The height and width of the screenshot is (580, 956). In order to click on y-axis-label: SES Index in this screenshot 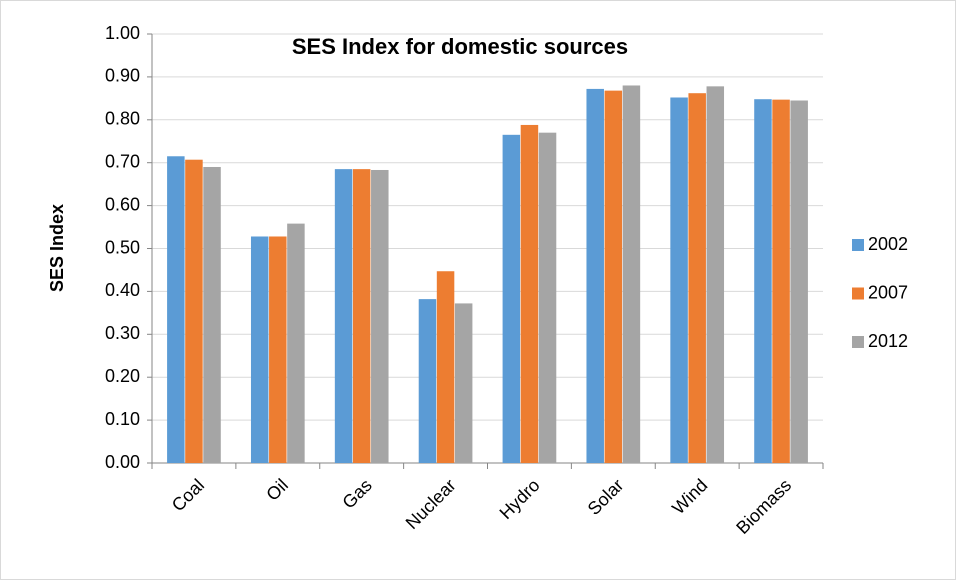, I will do `click(57, 248)`.